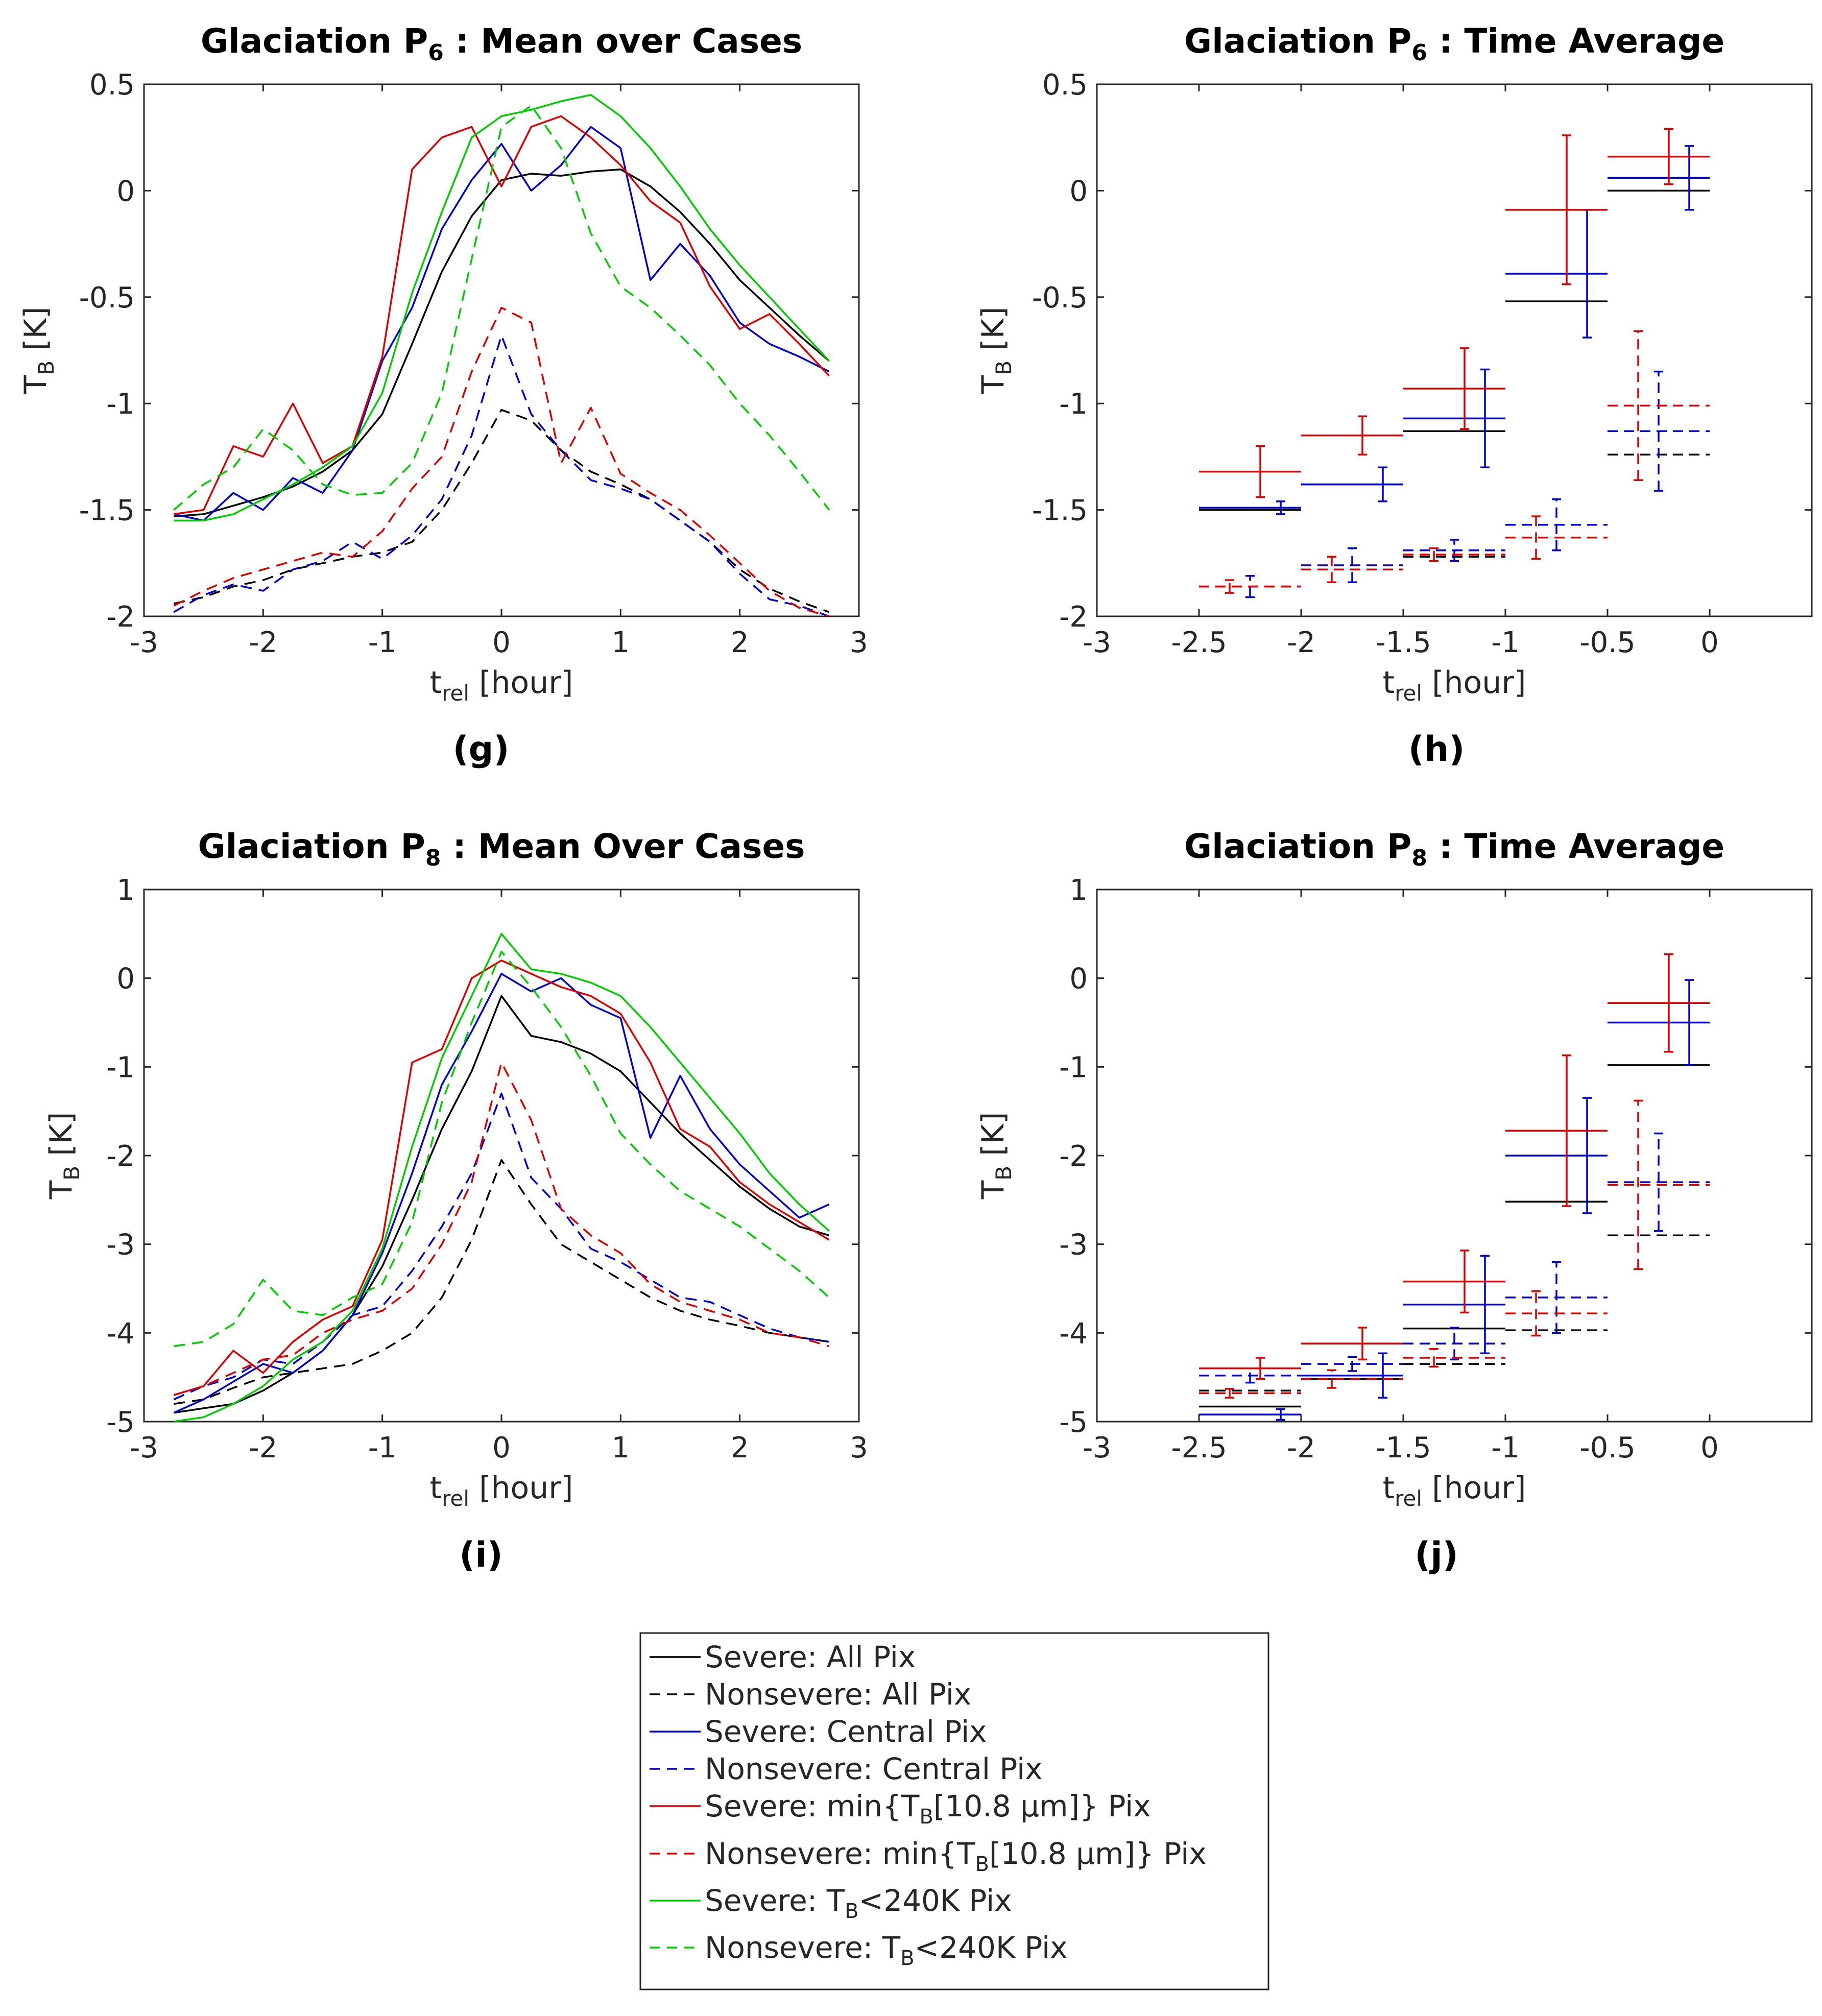 The height and width of the screenshot is (2016, 1822). What do you see at coordinates (1065, 85) in the screenshot?
I see `y-tick-label: 0.5` at bounding box center [1065, 85].